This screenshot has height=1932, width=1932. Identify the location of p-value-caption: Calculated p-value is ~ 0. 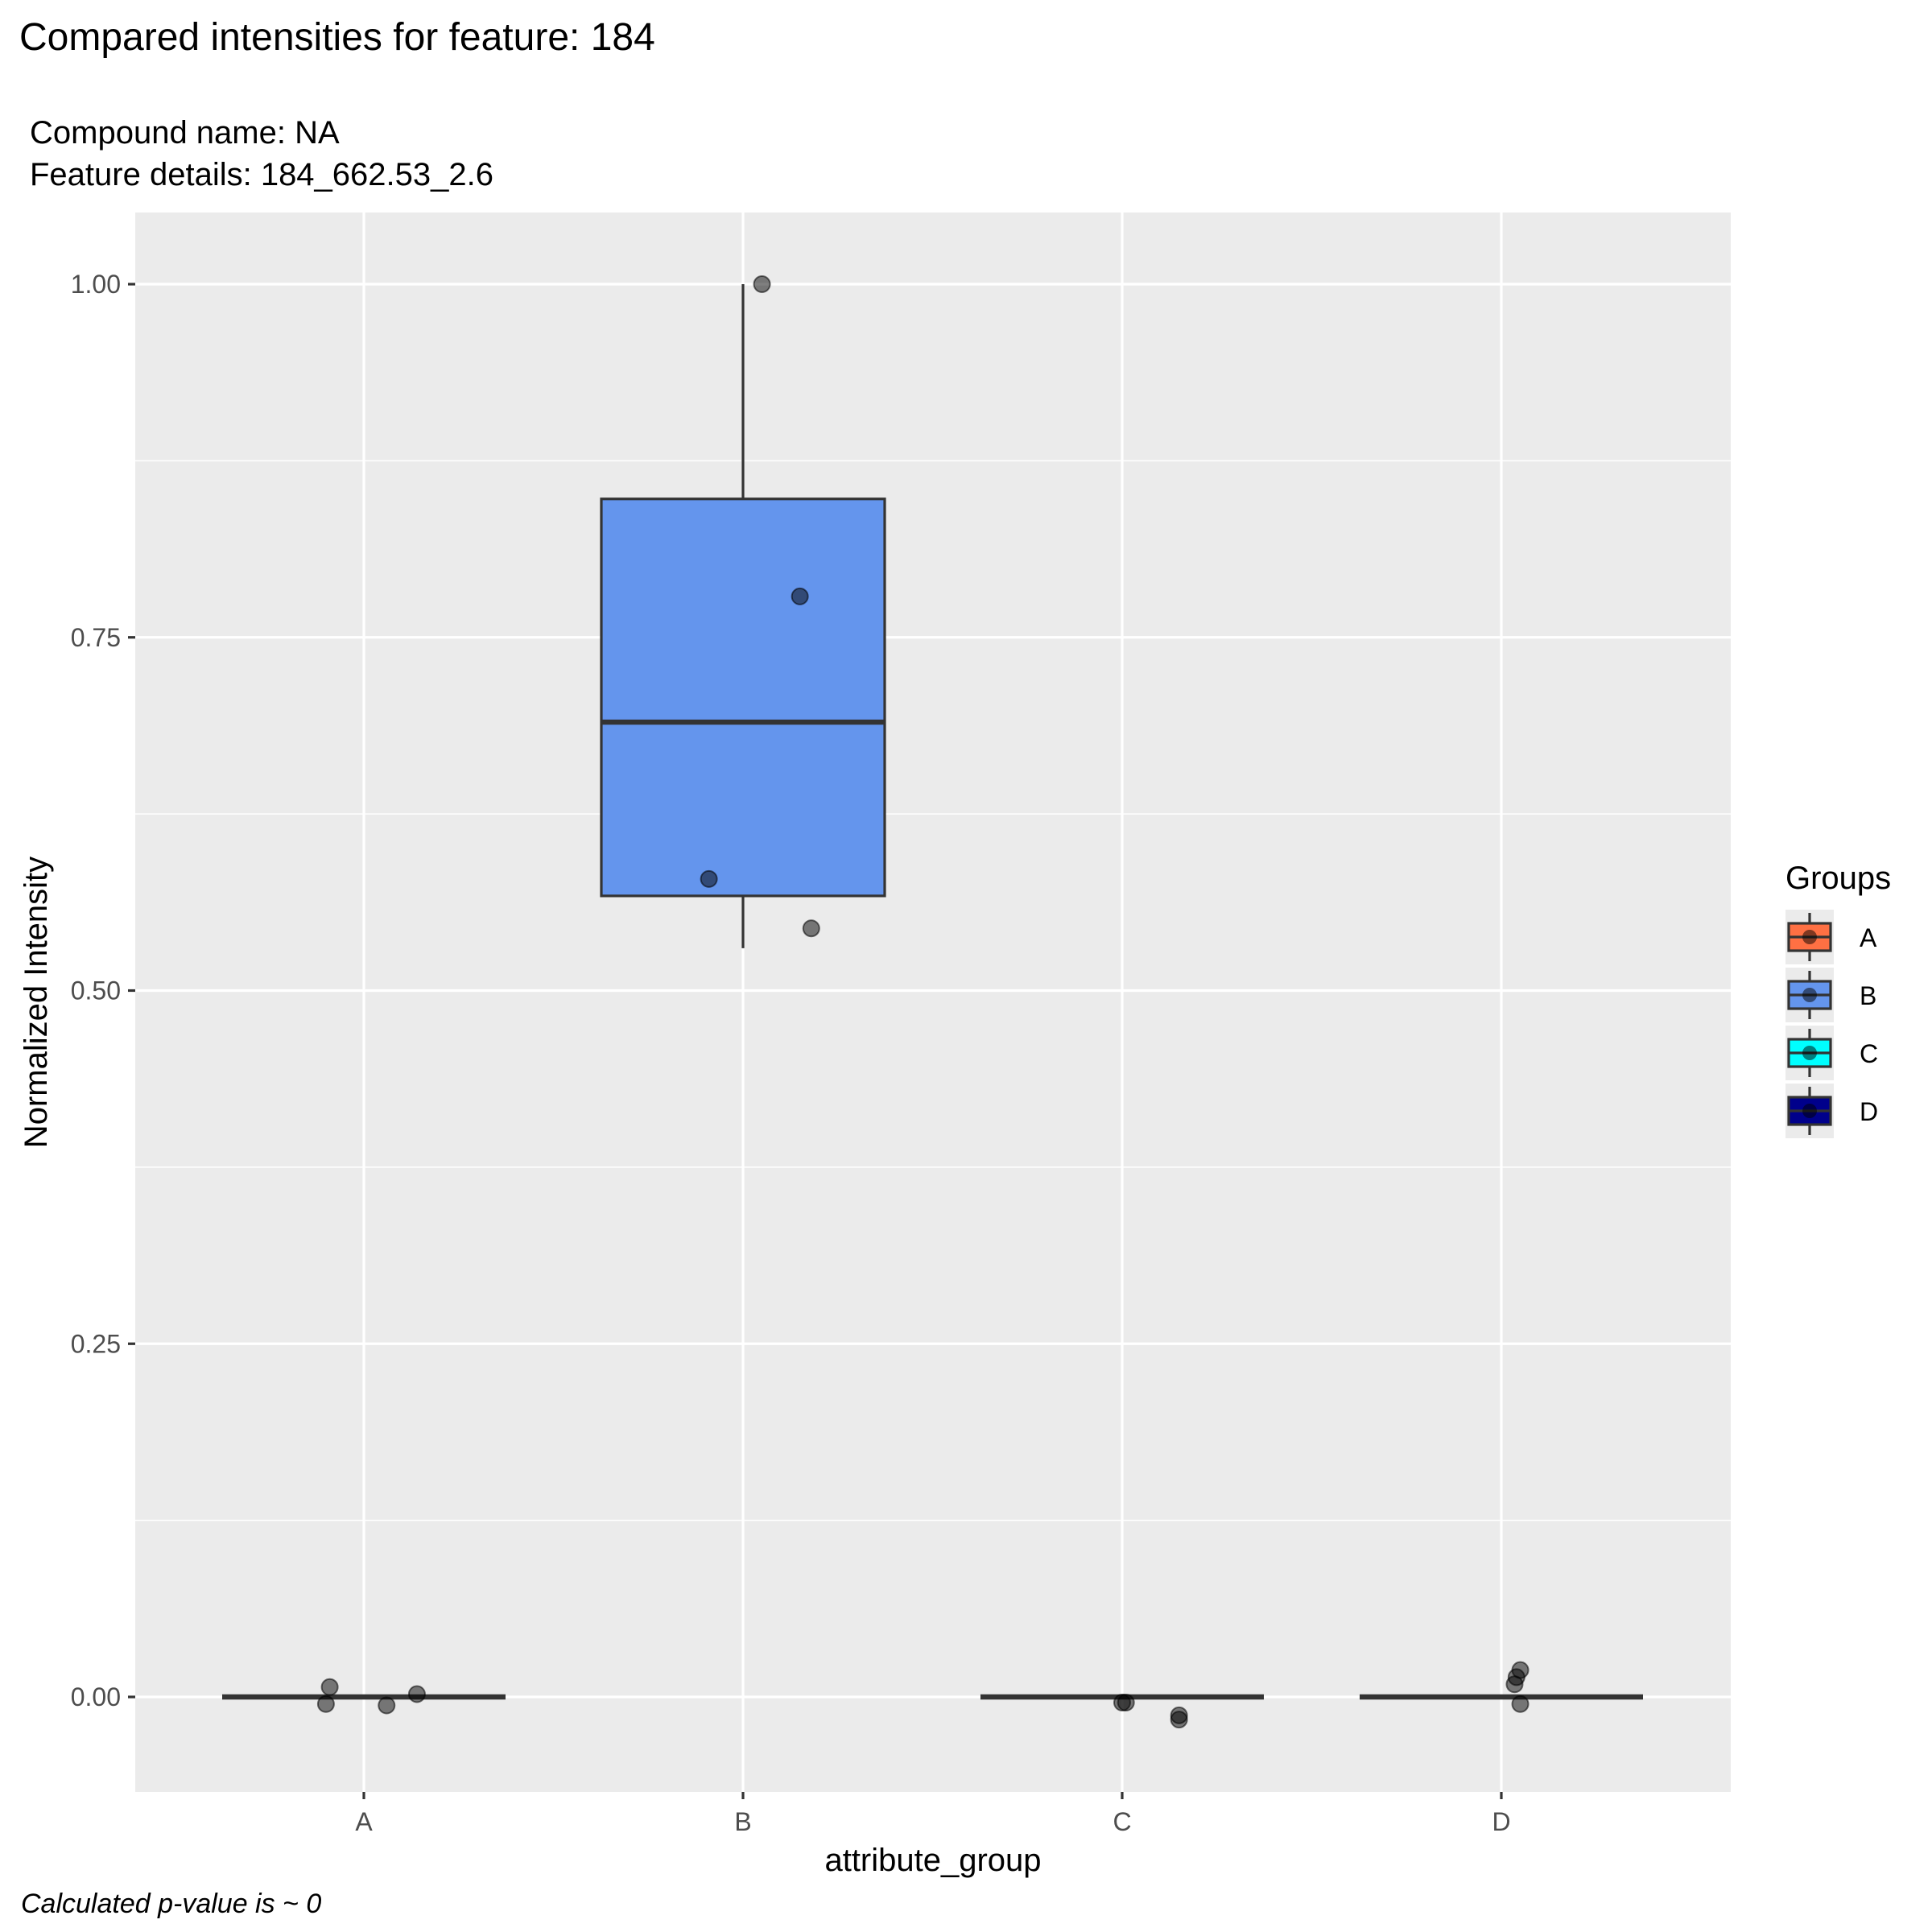
(171, 1904).